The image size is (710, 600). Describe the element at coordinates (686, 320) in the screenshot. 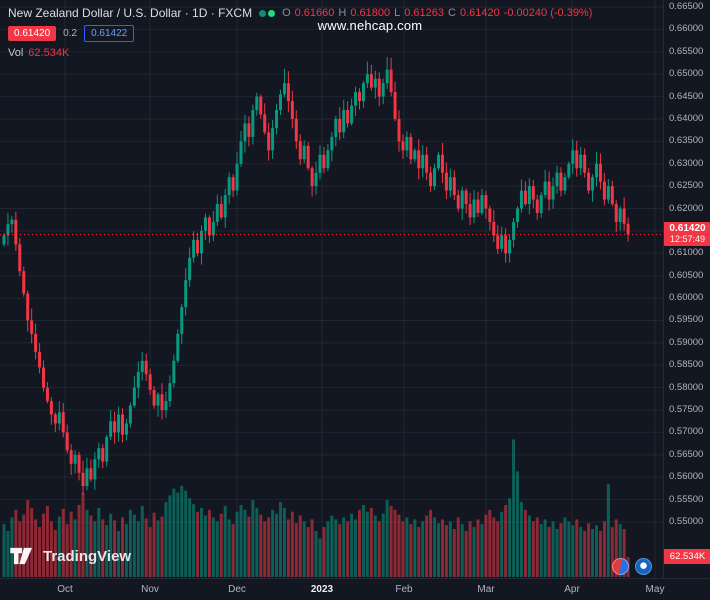

I see `price-tick: 0.59500` at that location.